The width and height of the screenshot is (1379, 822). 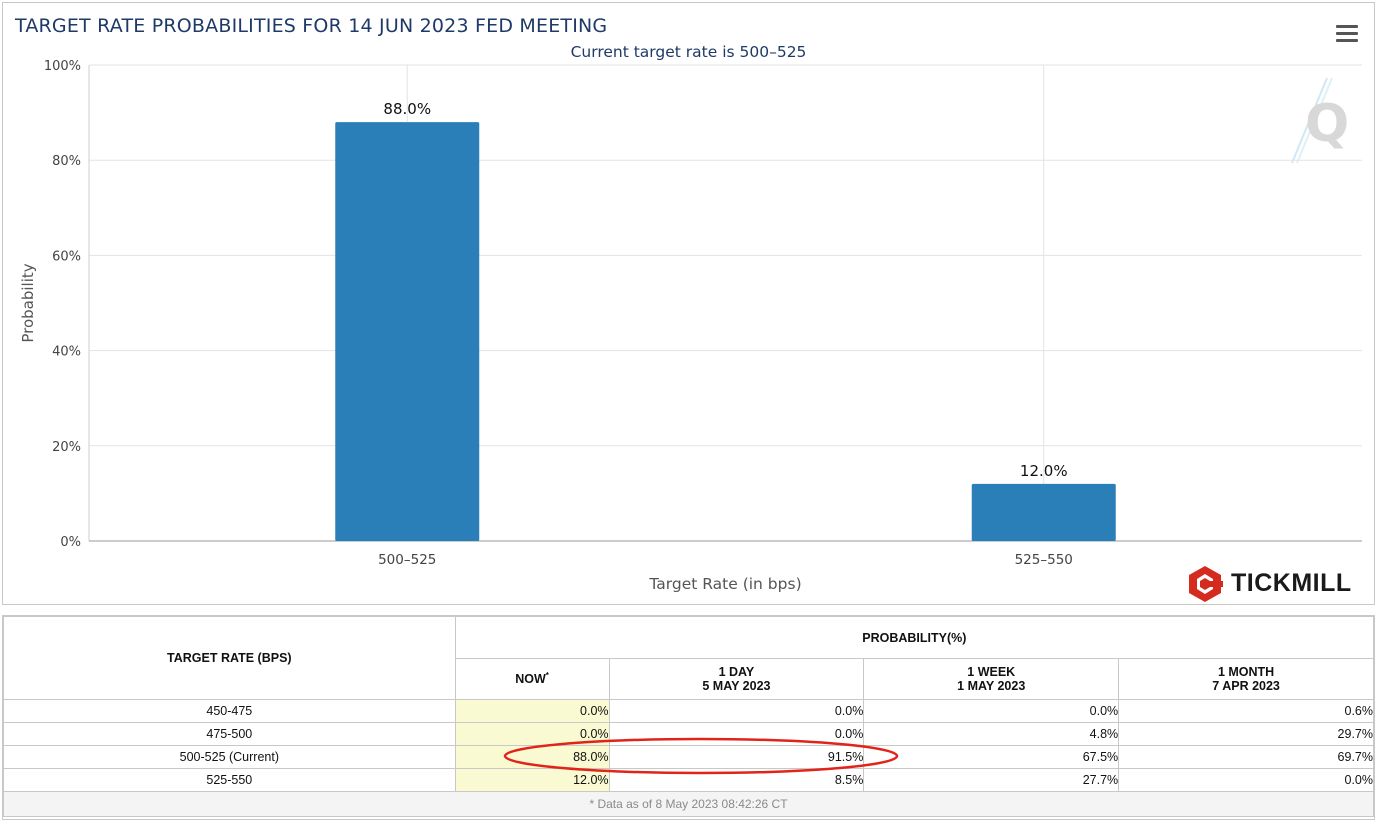 What do you see at coordinates (229, 734) in the screenshot?
I see `rate-cell: 475-500` at bounding box center [229, 734].